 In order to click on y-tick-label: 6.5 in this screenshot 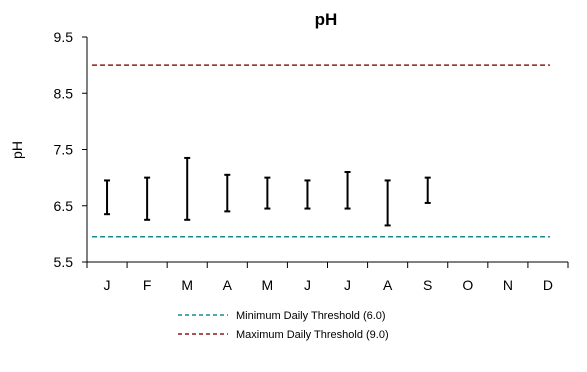, I will do `click(64, 206)`.